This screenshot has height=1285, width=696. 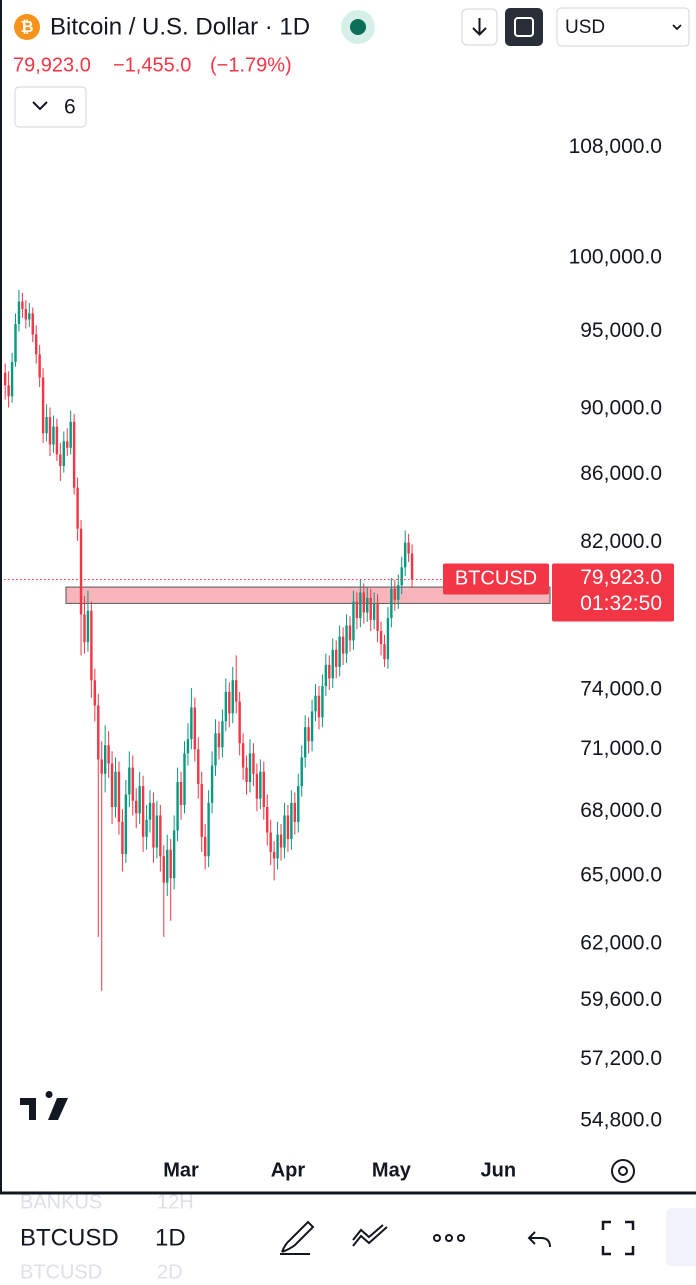 What do you see at coordinates (170, 1272) in the screenshot?
I see `interval-option: 2D` at bounding box center [170, 1272].